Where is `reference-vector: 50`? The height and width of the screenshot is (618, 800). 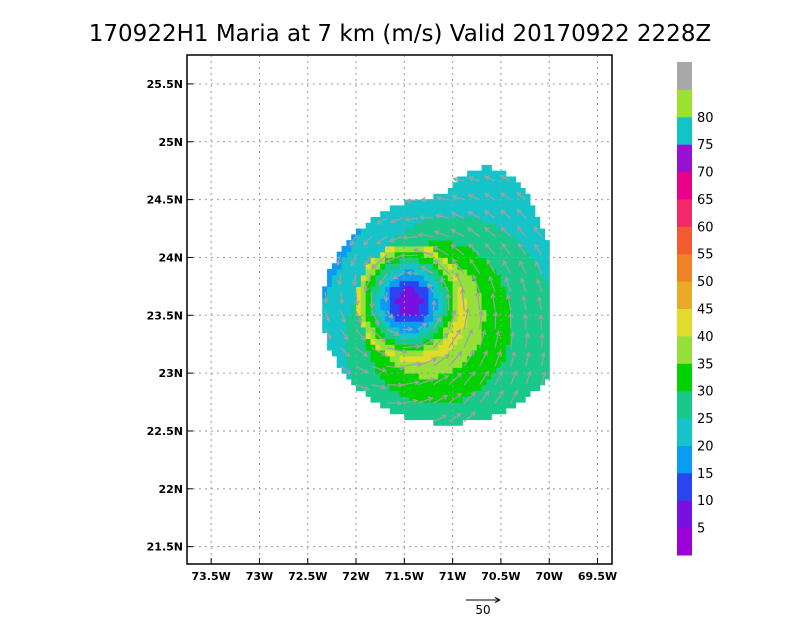 reference-vector: 50 is located at coordinates (483, 607).